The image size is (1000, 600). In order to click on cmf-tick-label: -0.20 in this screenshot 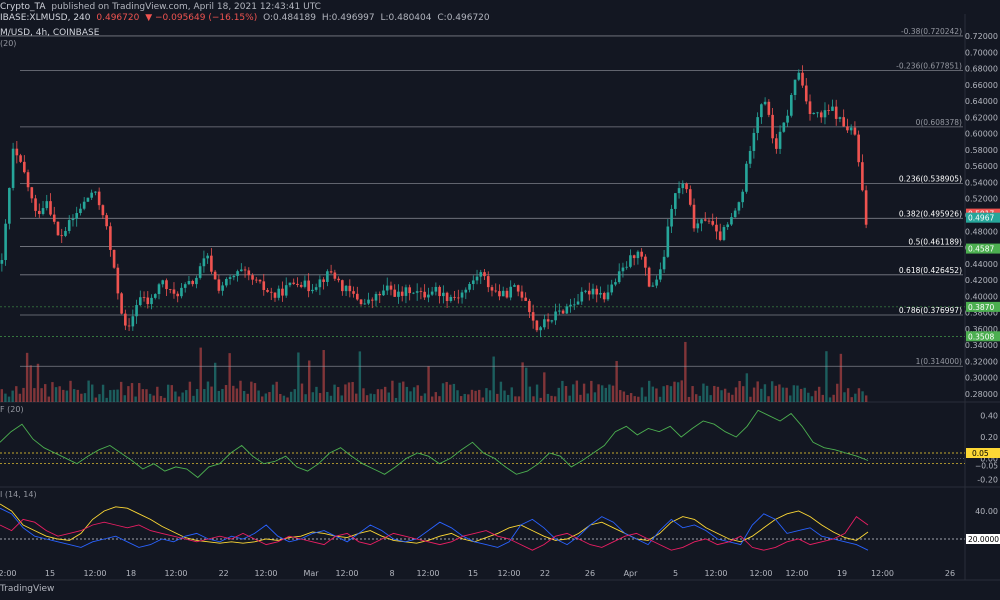, I will do `click(987, 480)`.